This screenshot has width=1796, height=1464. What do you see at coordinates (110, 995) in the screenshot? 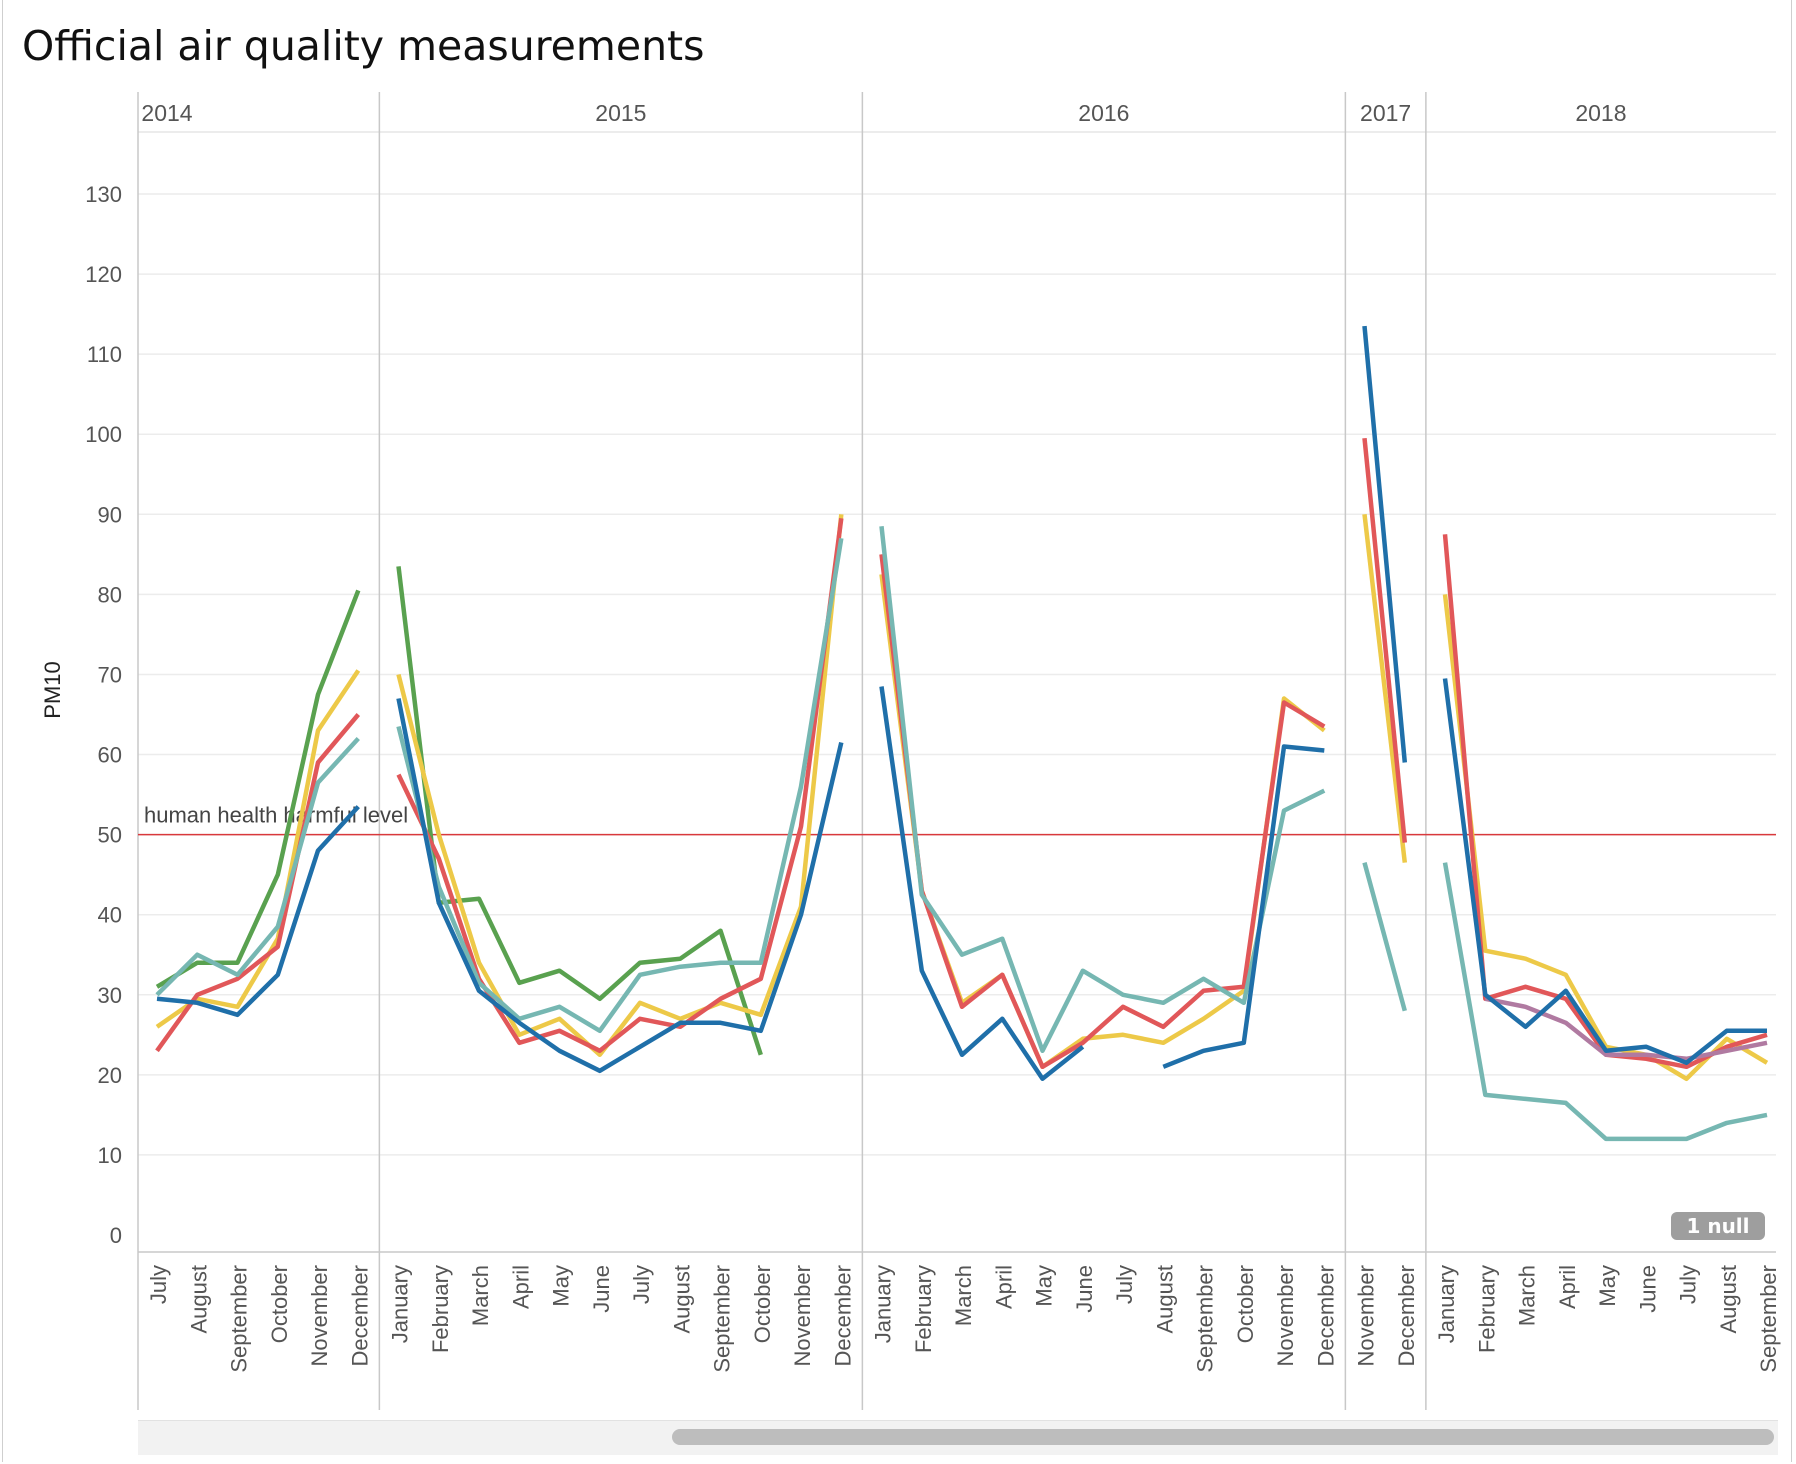
I see `y-tick-label: 30` at bounding box center [110, 995].